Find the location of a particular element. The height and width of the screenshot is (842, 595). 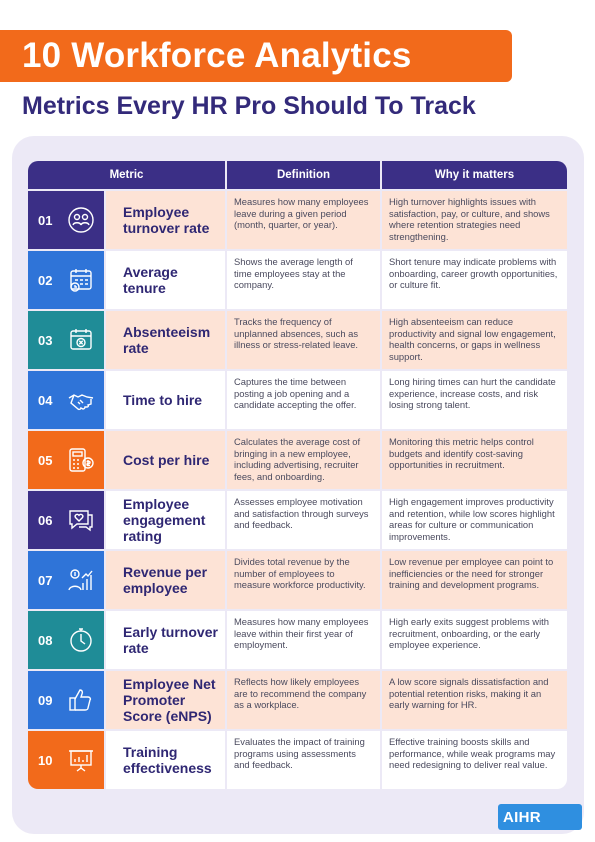

row-number-cell: 05 is located at coordinates (66, 460).